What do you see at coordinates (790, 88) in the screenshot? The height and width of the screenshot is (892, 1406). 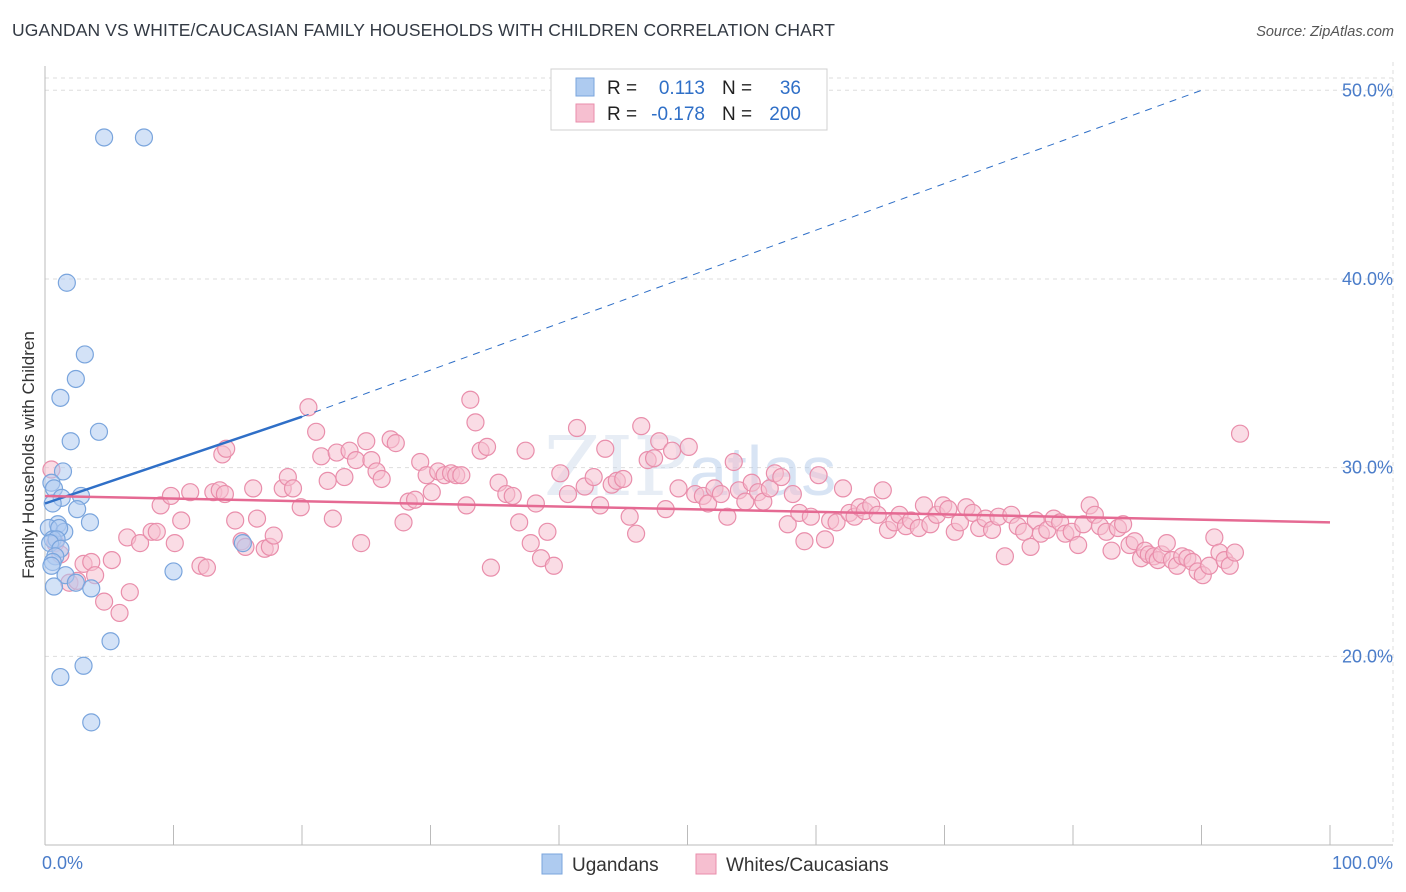 I see `legend-n-value-blue: 36` at bounding box center [790, 88].